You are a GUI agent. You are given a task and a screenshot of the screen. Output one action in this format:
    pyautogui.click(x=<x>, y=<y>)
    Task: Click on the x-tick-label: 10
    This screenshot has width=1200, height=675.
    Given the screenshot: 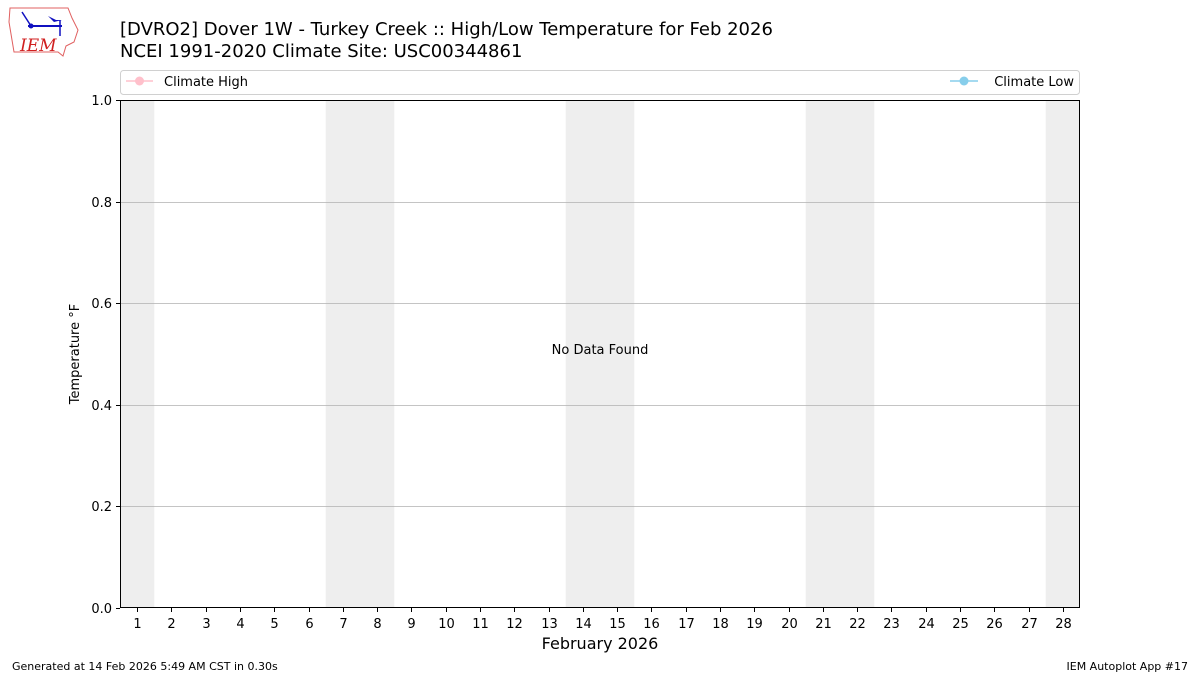 What is the action you would take?
    pyautogui.click(x=446, y=624)
    